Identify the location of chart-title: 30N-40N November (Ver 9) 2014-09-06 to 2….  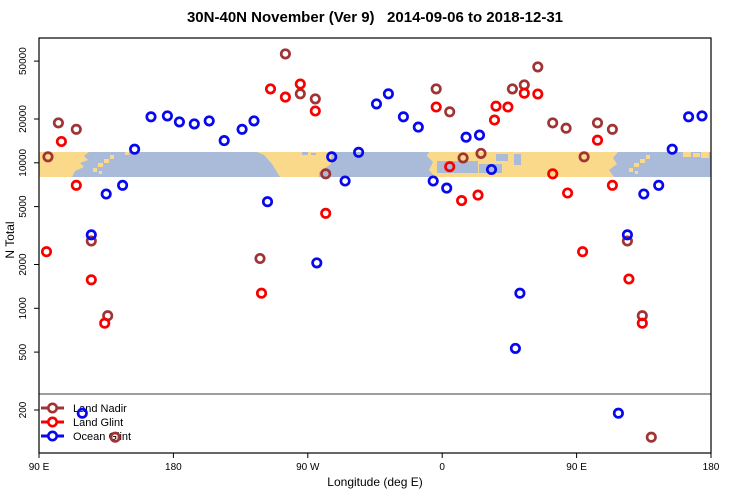
(375, 17).